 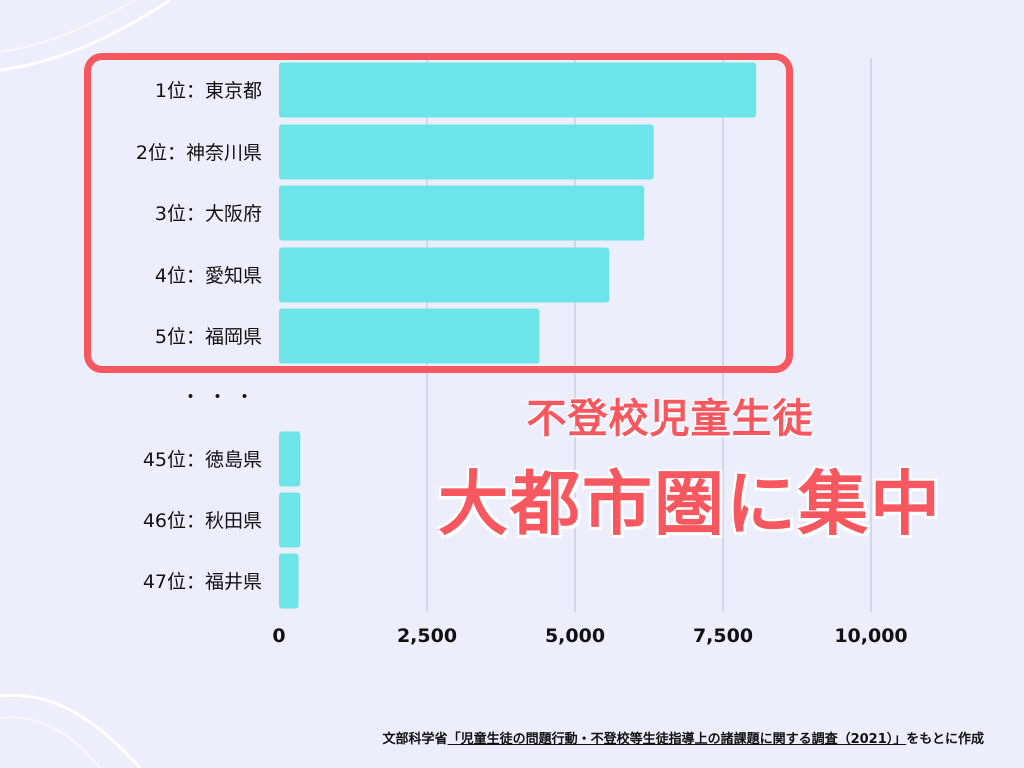 I want to click on category-label: 45位：徳島県, so click(x=202, y=460).